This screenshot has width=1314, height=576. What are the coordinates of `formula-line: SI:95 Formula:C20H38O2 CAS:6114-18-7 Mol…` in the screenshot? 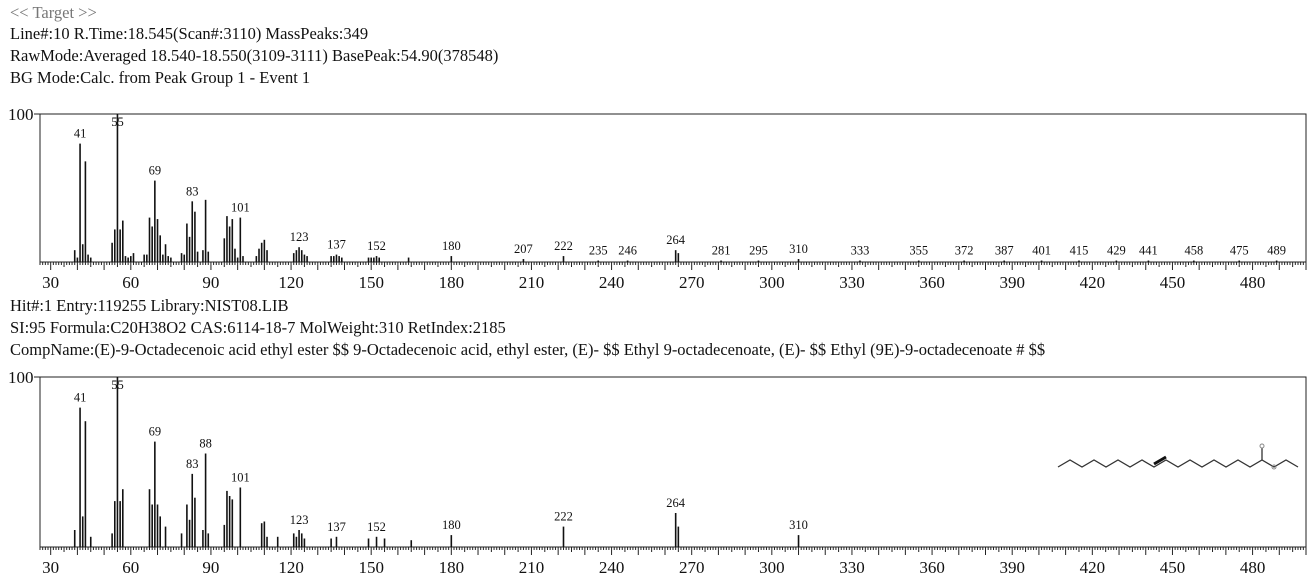 It's located at (258, 327).